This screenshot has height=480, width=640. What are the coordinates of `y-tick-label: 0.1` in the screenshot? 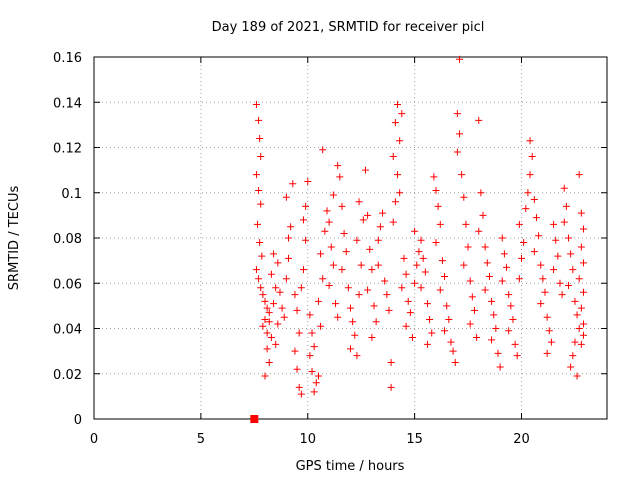 It's located at (71, 194).